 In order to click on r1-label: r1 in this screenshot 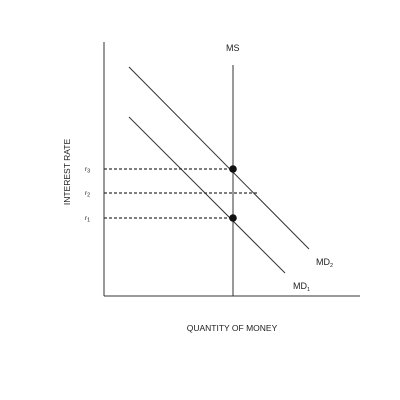, I will do `click(87, 219)`.